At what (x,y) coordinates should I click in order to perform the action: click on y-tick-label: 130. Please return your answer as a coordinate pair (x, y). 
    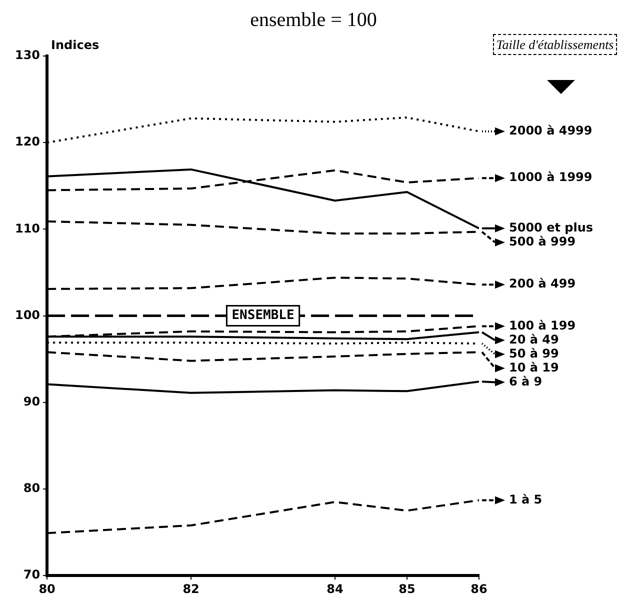
    Looking at the image, I should click on (27, 55).